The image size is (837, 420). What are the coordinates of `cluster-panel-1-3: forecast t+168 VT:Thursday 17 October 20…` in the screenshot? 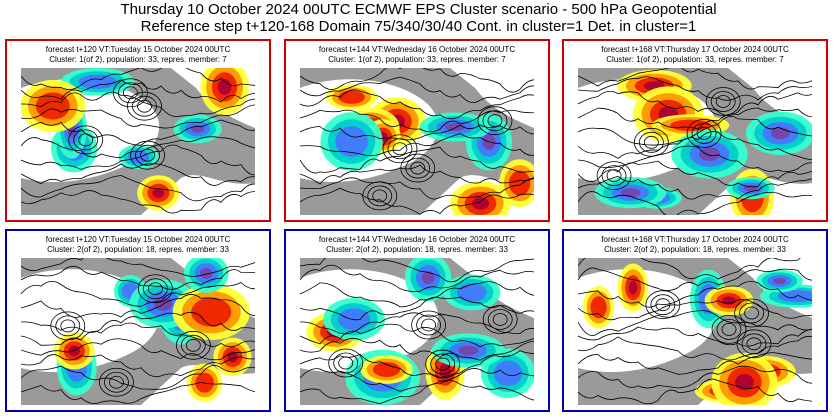 It's located at (695, 130).